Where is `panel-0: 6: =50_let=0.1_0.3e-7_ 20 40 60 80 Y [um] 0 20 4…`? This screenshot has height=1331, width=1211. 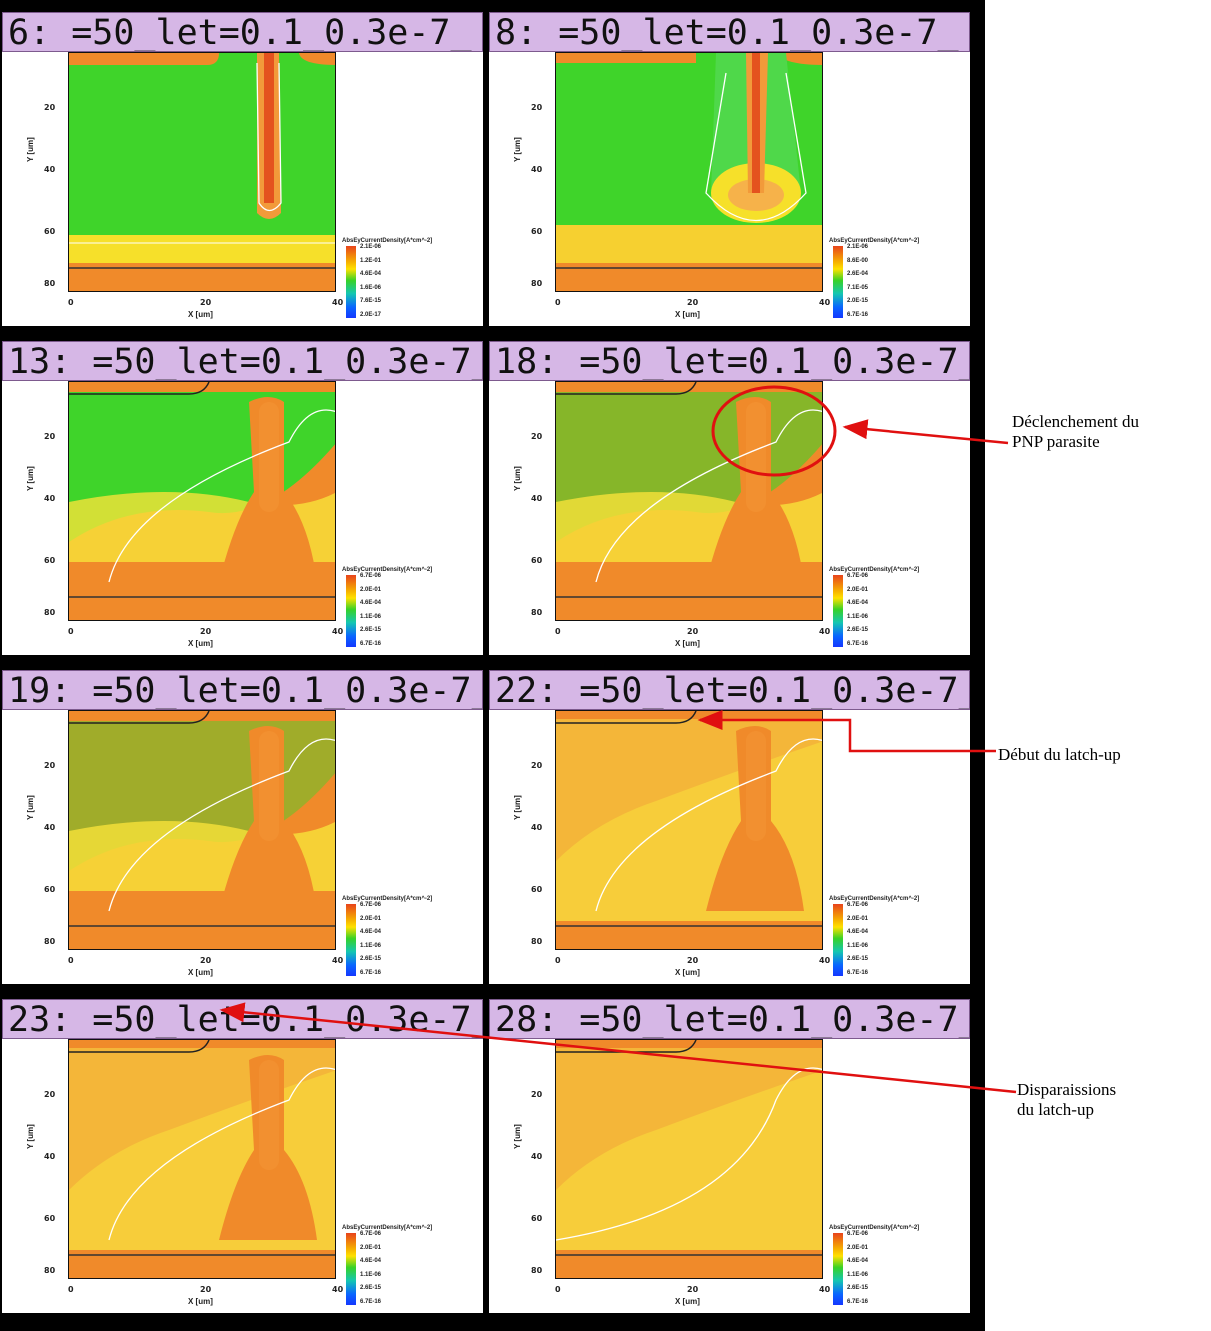
panel-0: 6: =50_let=0.1_0.3e-7_ 20 40 60 80 Y [um] 0 20 4… is located at coordinates (242, 163).